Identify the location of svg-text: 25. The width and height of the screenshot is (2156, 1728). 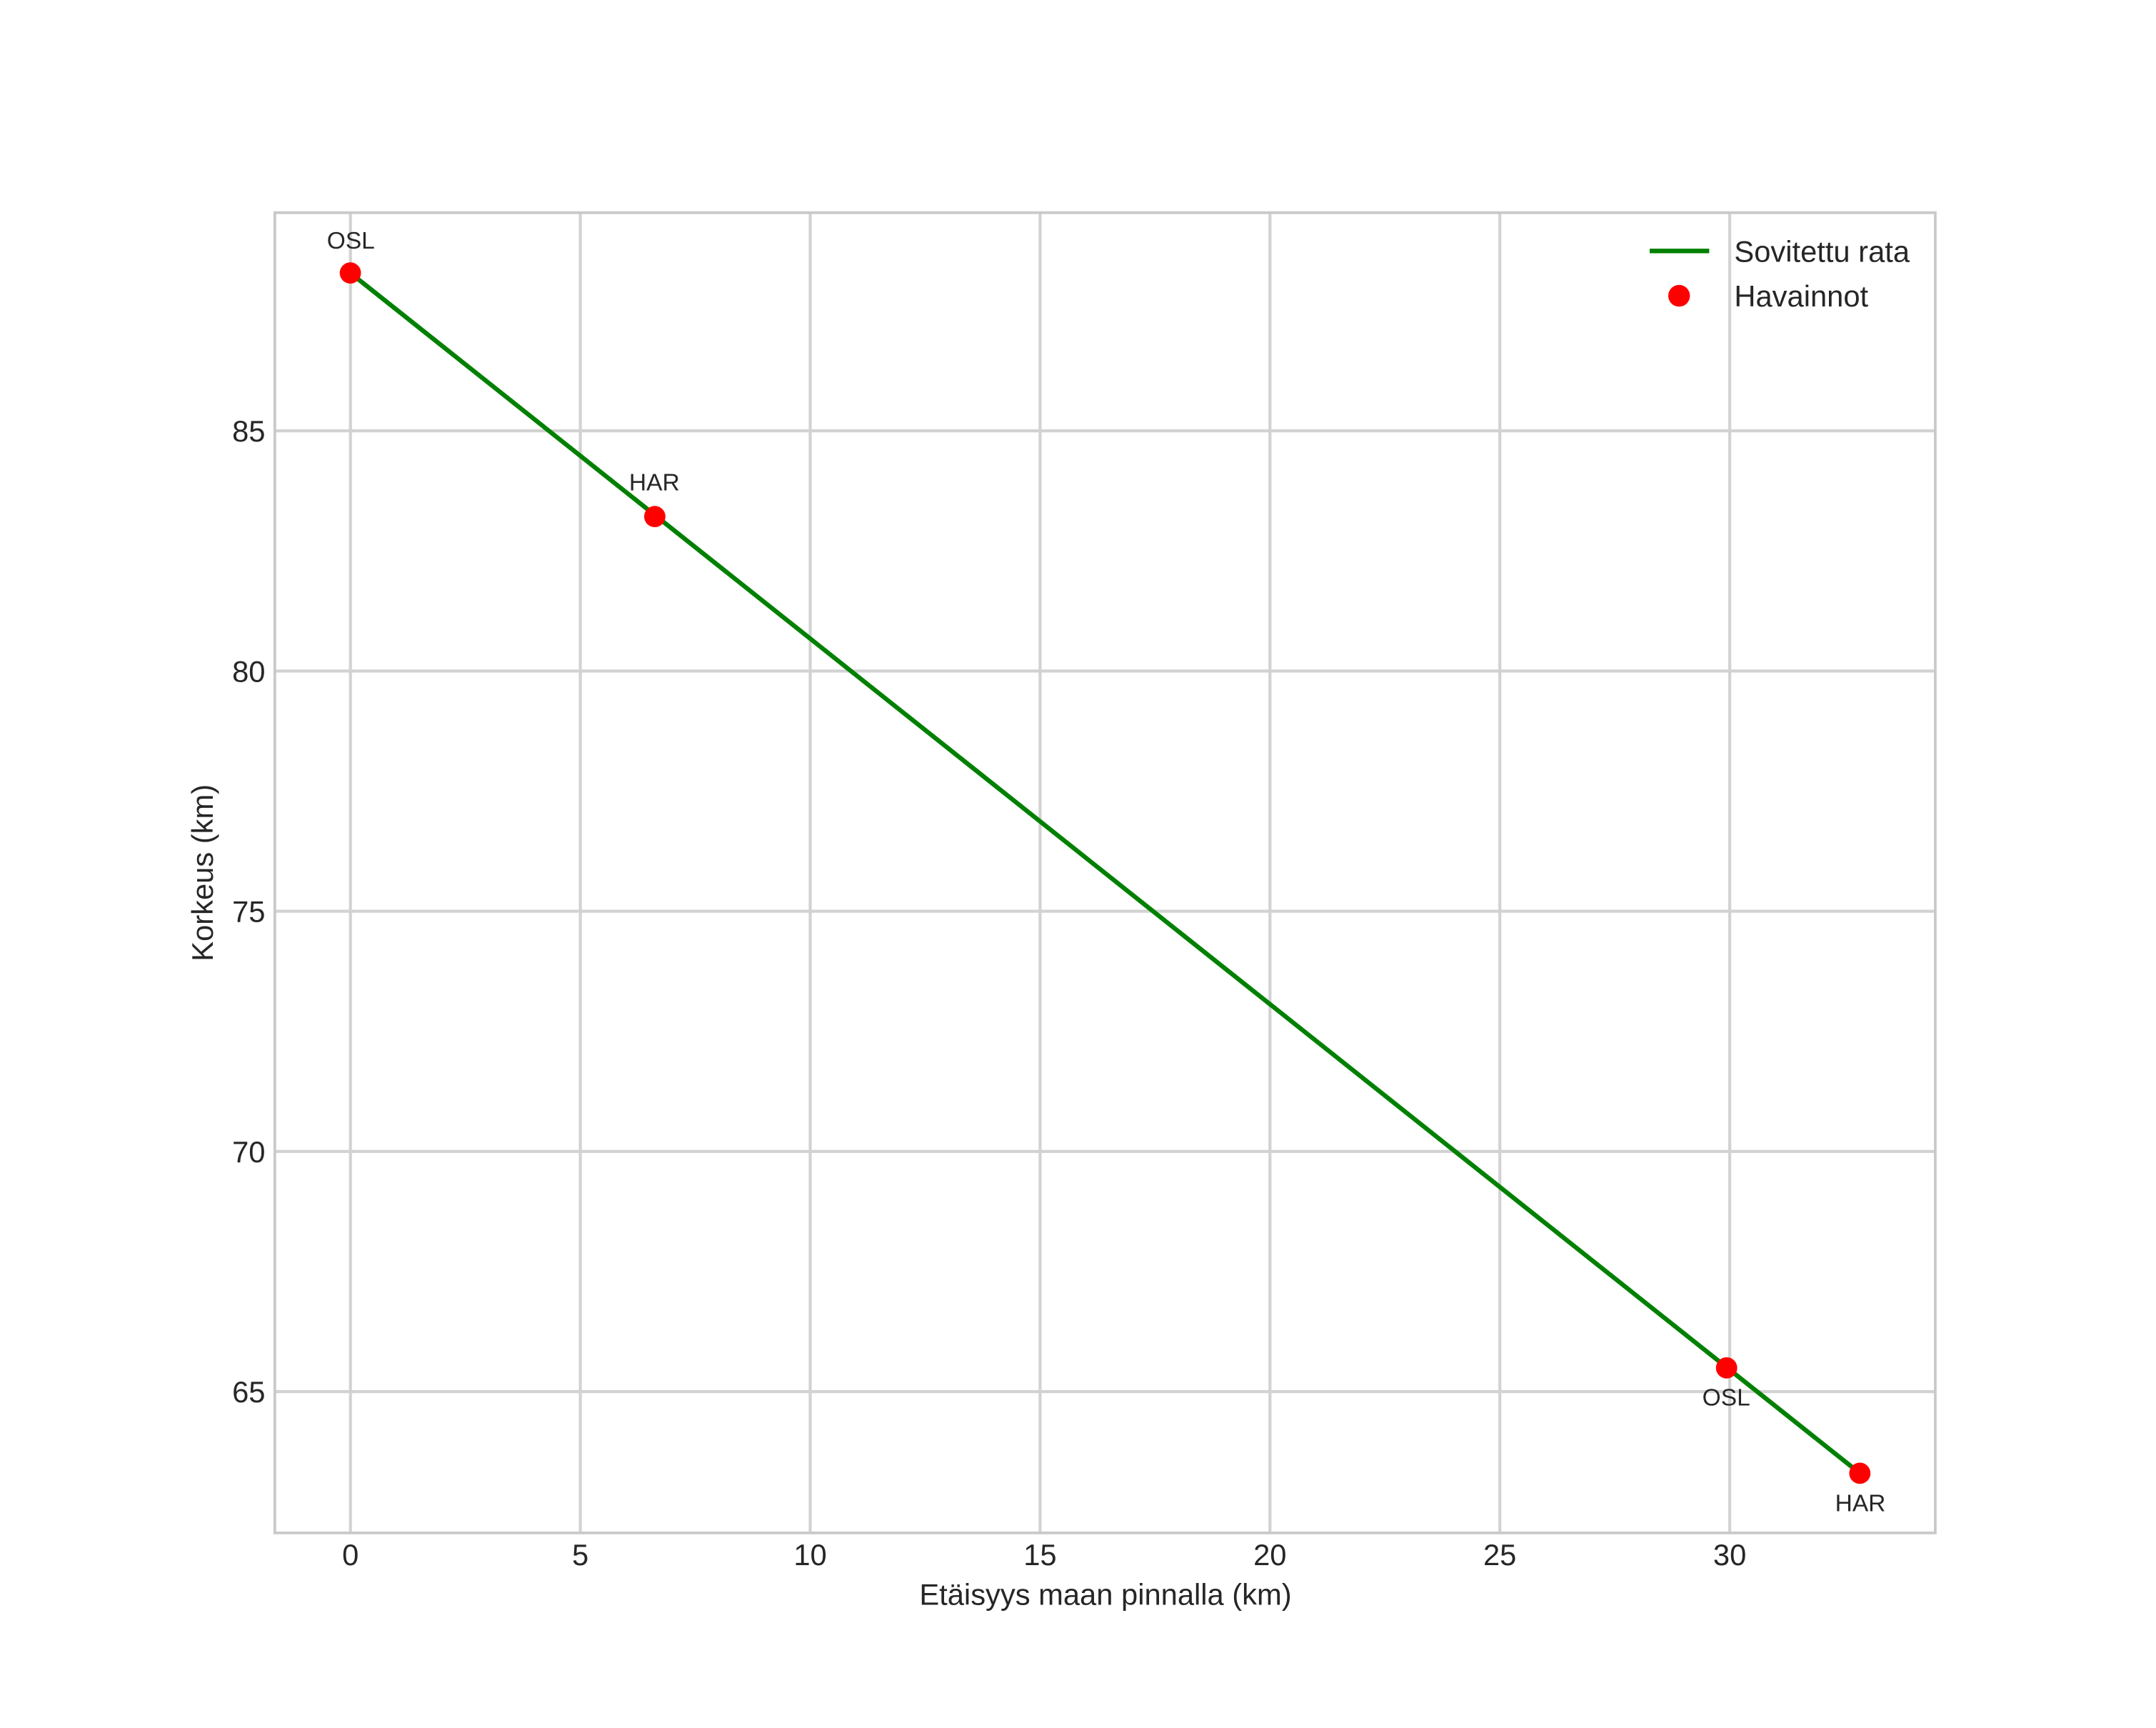
(1500, 1555).